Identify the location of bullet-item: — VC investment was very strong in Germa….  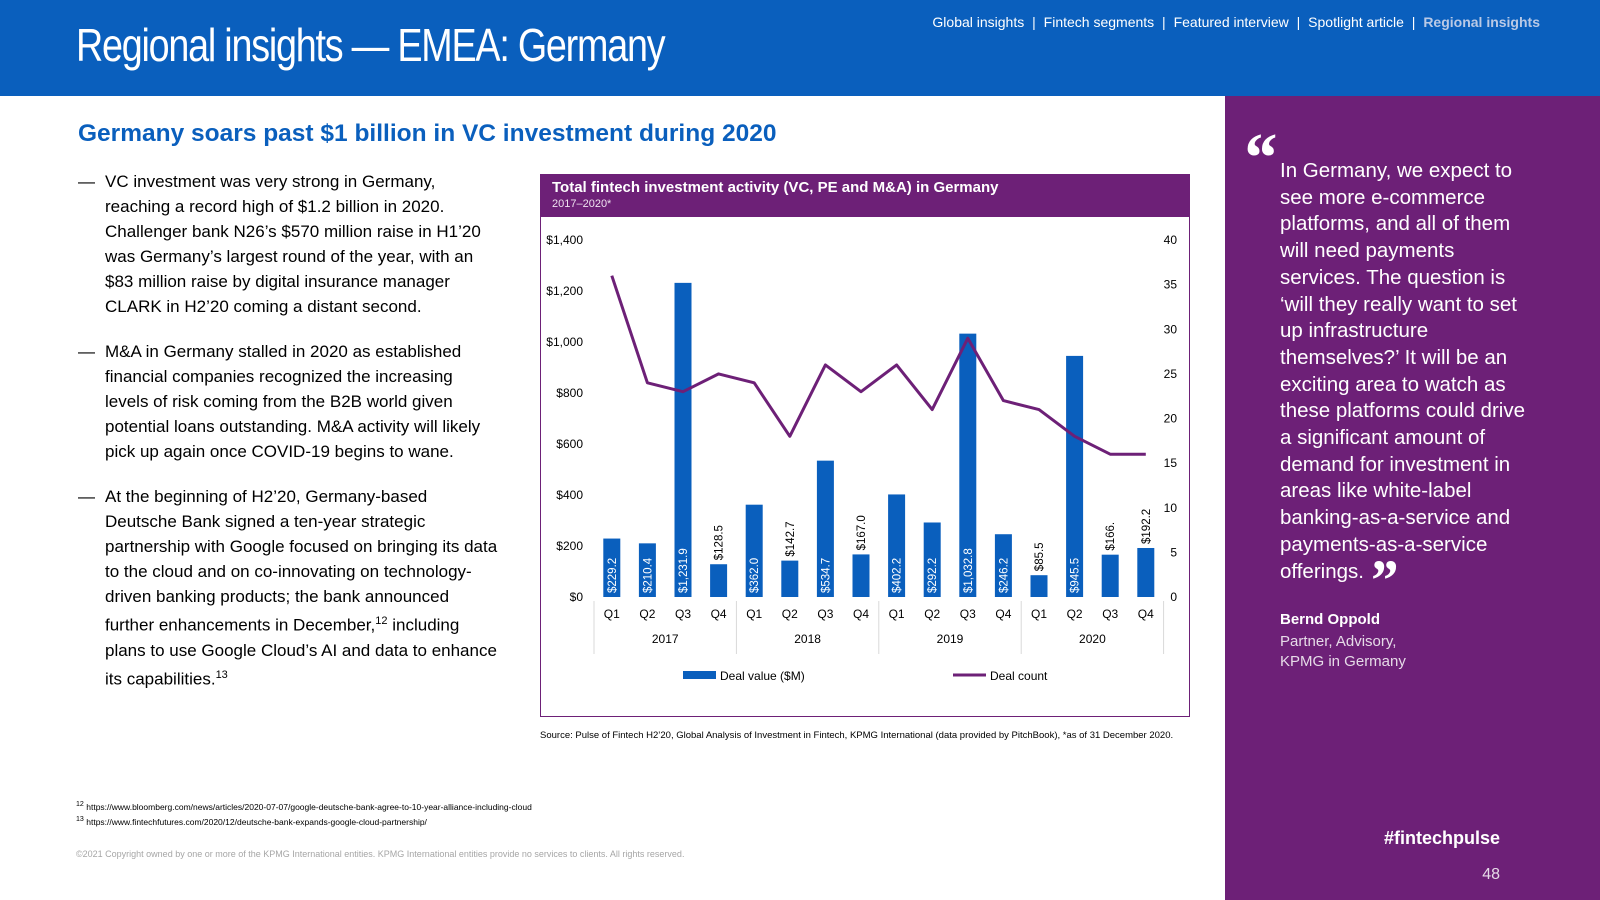
(288, 244).